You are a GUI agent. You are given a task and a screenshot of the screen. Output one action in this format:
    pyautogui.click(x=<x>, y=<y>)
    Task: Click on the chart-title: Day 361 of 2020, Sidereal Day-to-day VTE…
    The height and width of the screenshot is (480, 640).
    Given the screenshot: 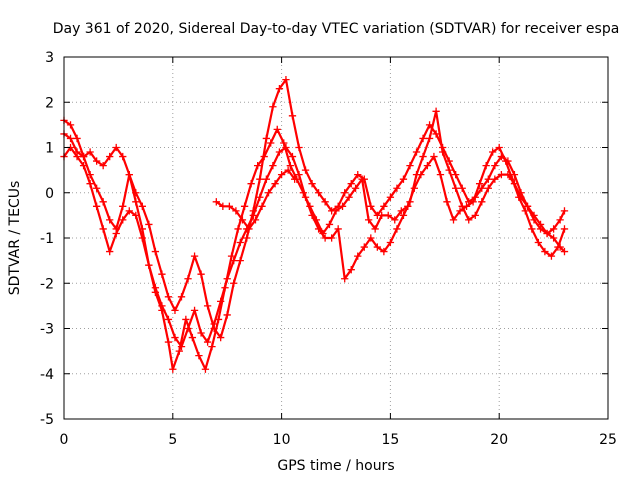 What is the action you would take?
    pyautogui.click(x=336, y=29)
    